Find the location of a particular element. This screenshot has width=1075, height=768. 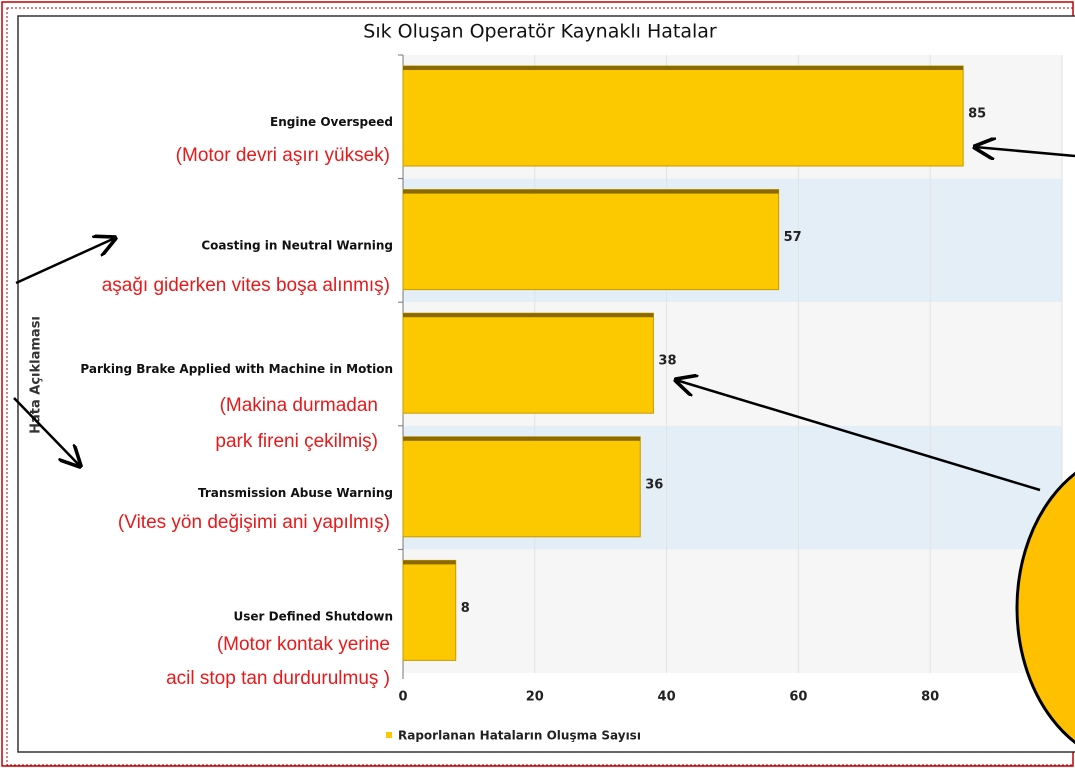

highlight-circle is located at coordinates (1045, 608).